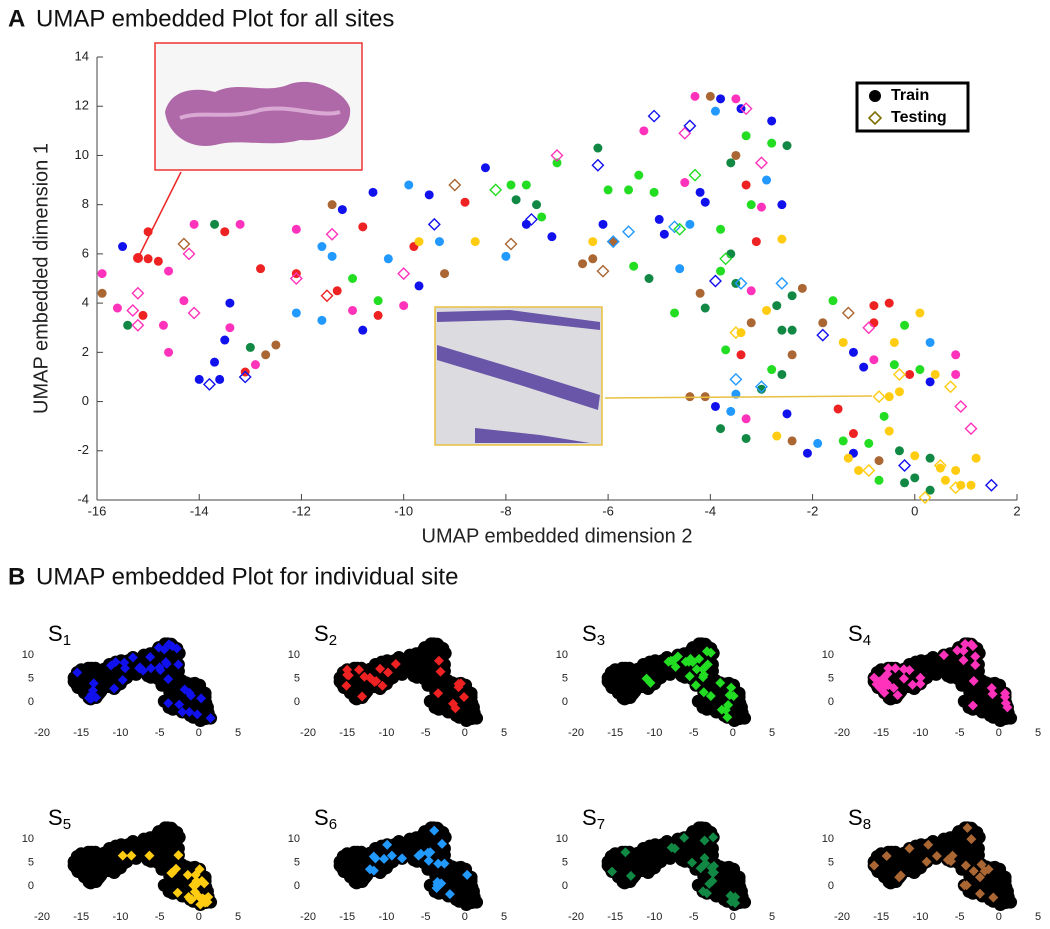 The height and width of the screenshot is (929, 1050). Describe the element at coordinates (325, 635) in the screenshot. I see `site-title: S2` at that location.